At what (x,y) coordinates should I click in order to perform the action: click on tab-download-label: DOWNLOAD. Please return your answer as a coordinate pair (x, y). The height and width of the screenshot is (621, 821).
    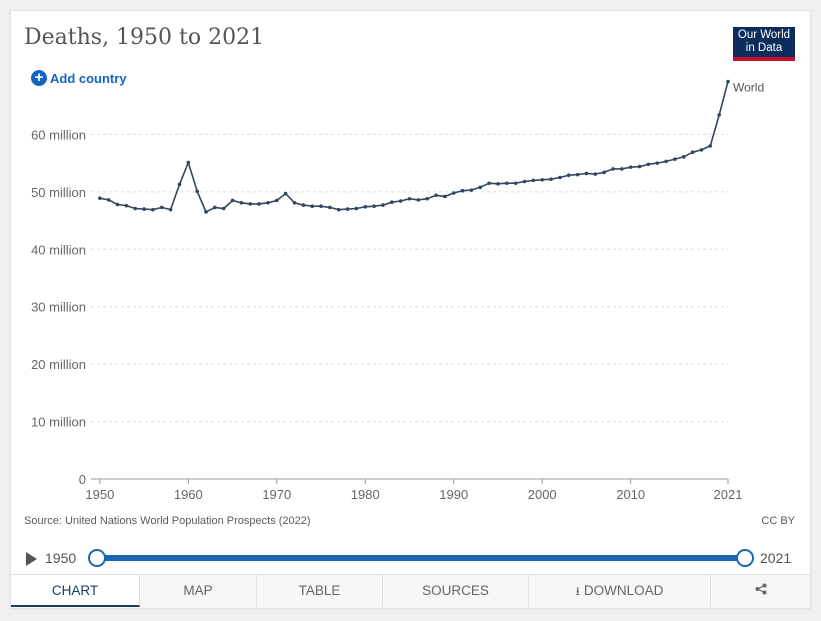
    Looking at the image, I should click on (623, 590).